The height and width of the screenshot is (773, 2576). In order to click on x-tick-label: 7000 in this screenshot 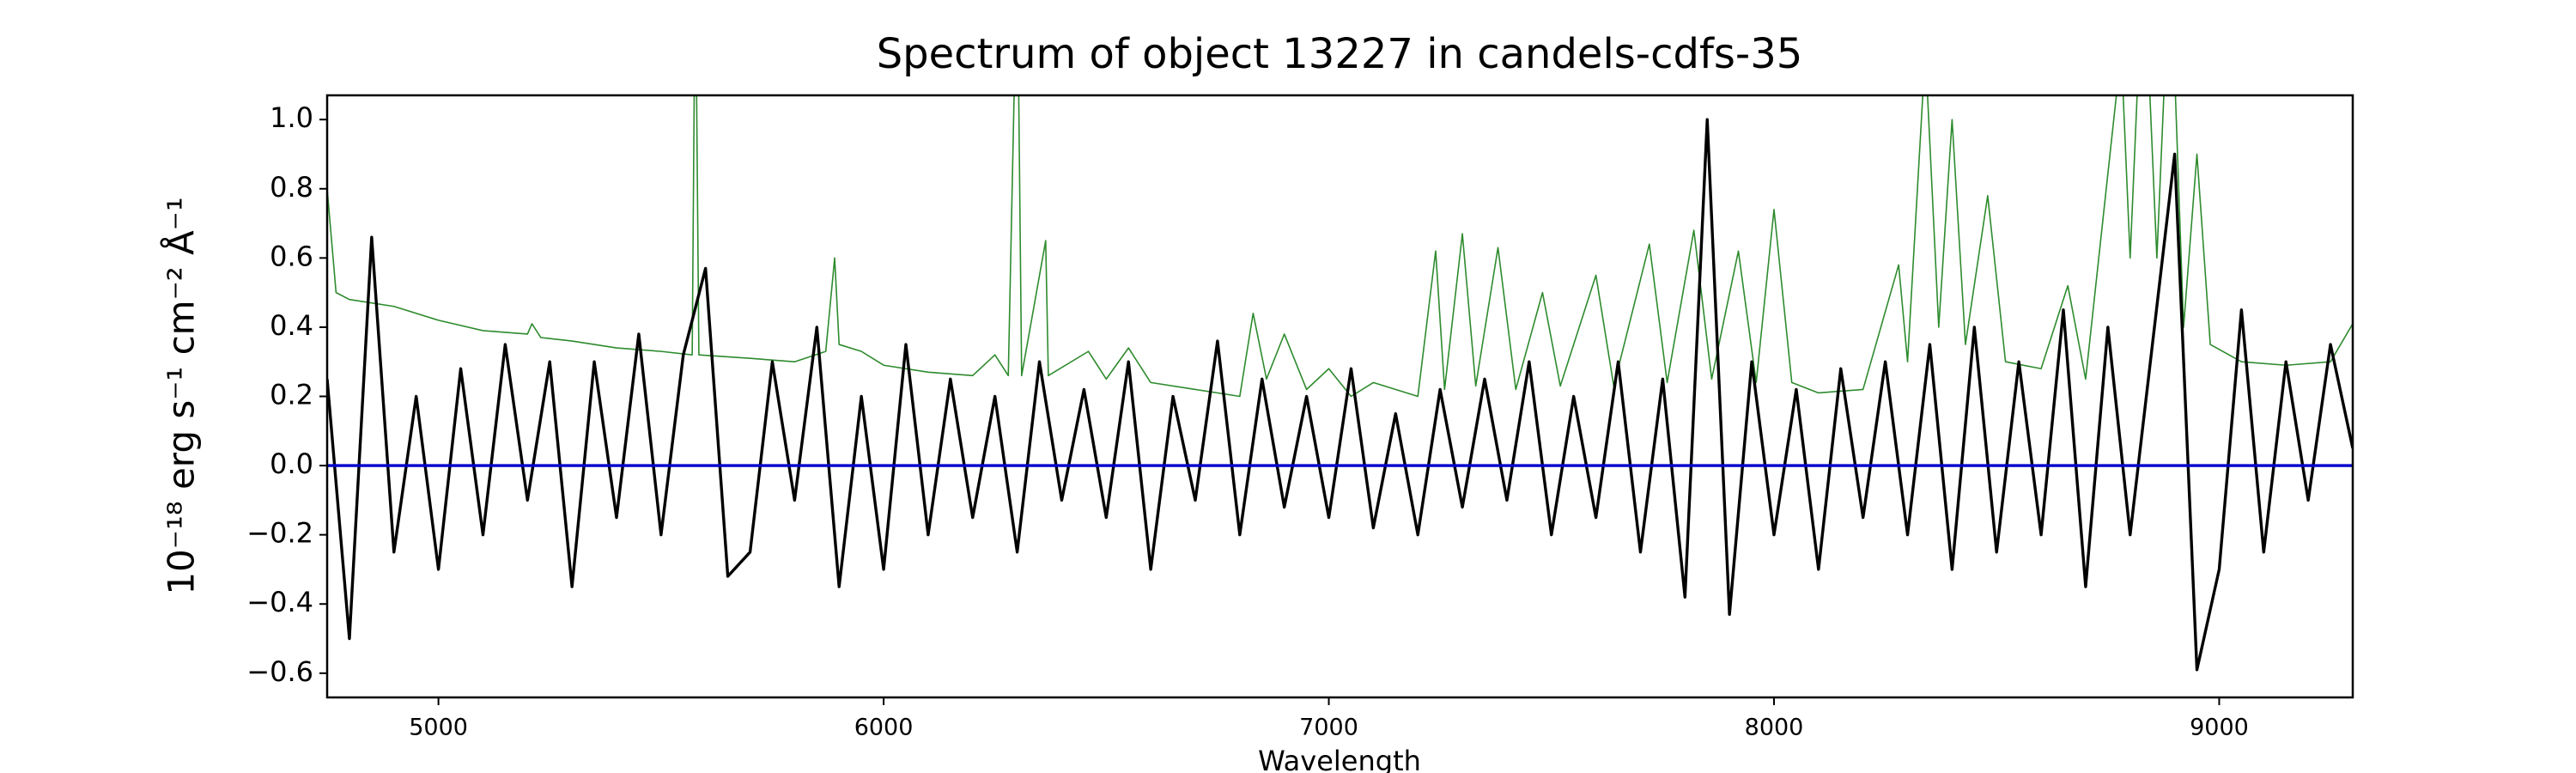, I will do `click(1328, 728)`.